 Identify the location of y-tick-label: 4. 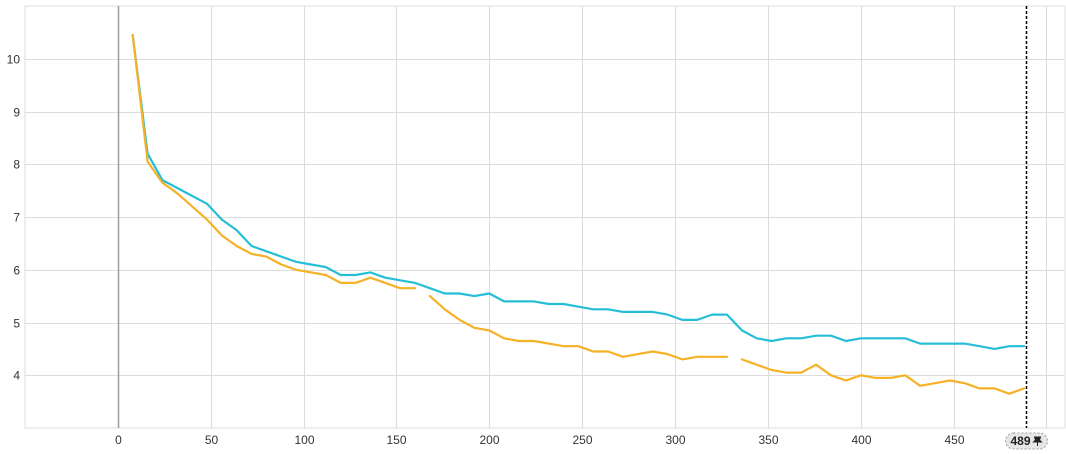
(16, 376).